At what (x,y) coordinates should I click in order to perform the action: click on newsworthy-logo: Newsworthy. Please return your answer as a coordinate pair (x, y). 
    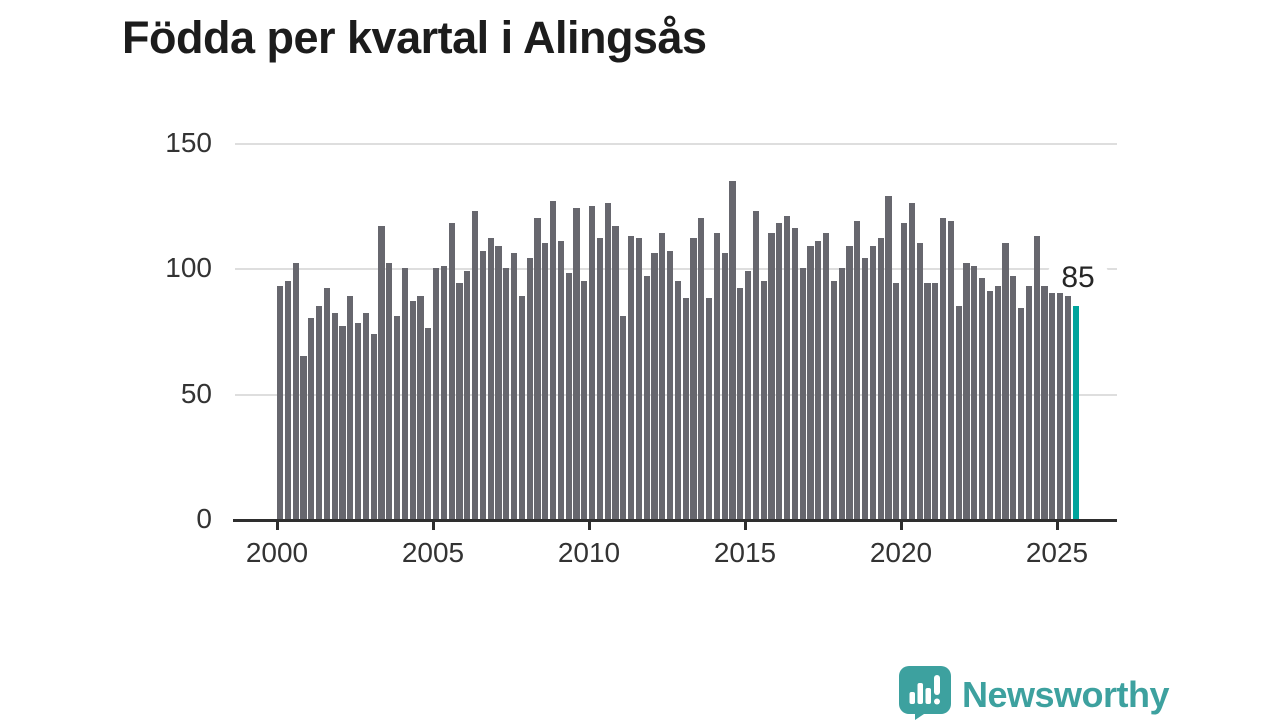
    Looking at the image, I should click on (1034, 692).